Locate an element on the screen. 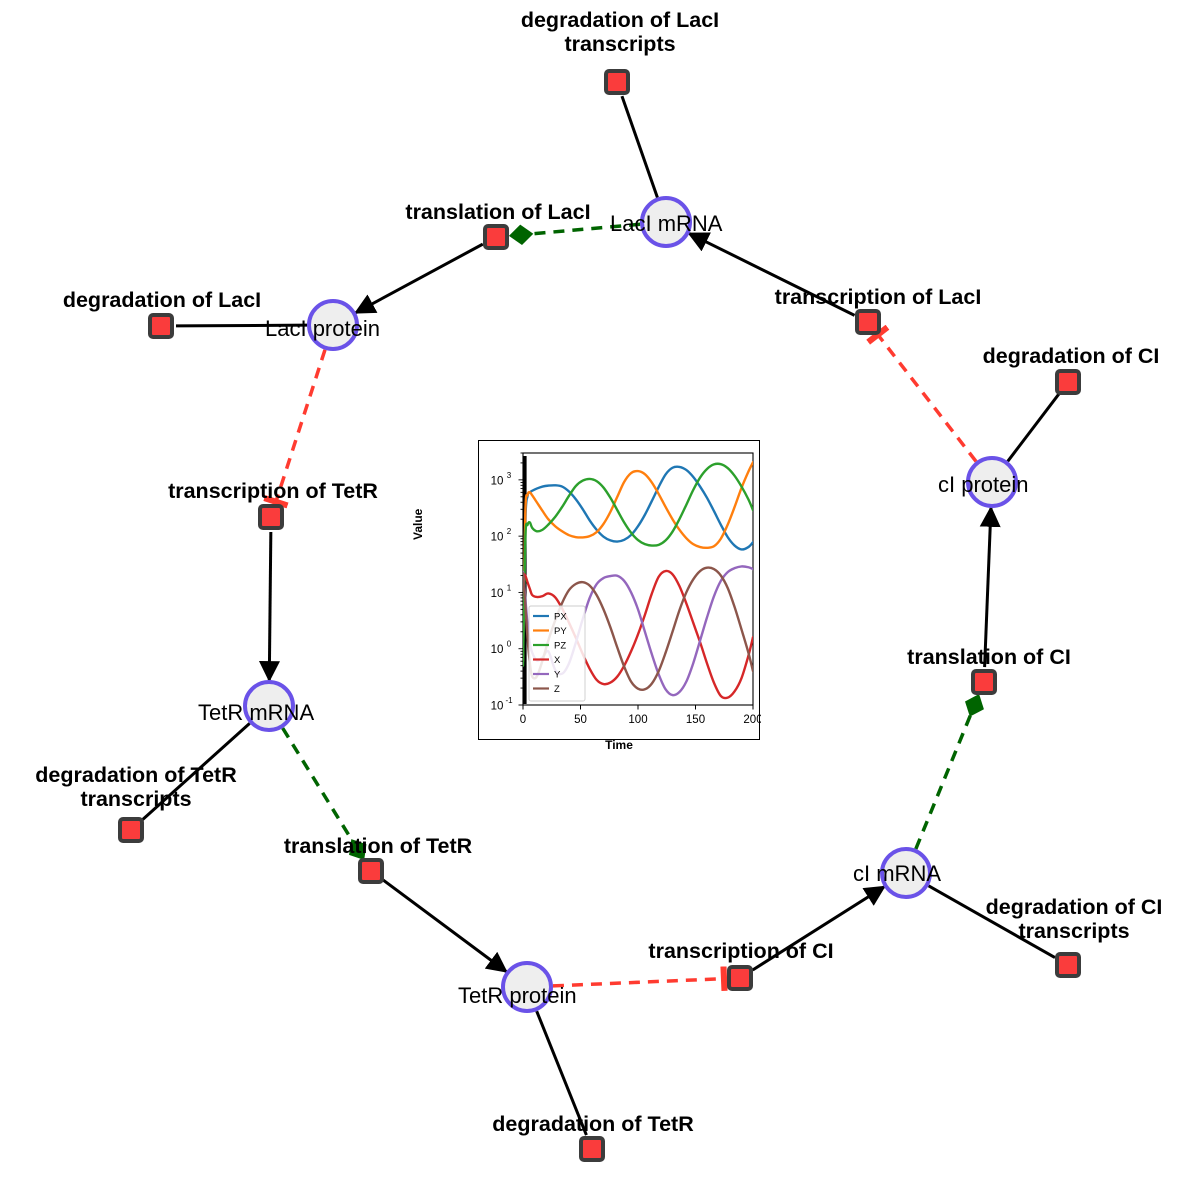 The height and width of the screenshot is (1200, 1189). edge-tetr-protein-to-deg-tetr is located at coordinates (561, 1073).